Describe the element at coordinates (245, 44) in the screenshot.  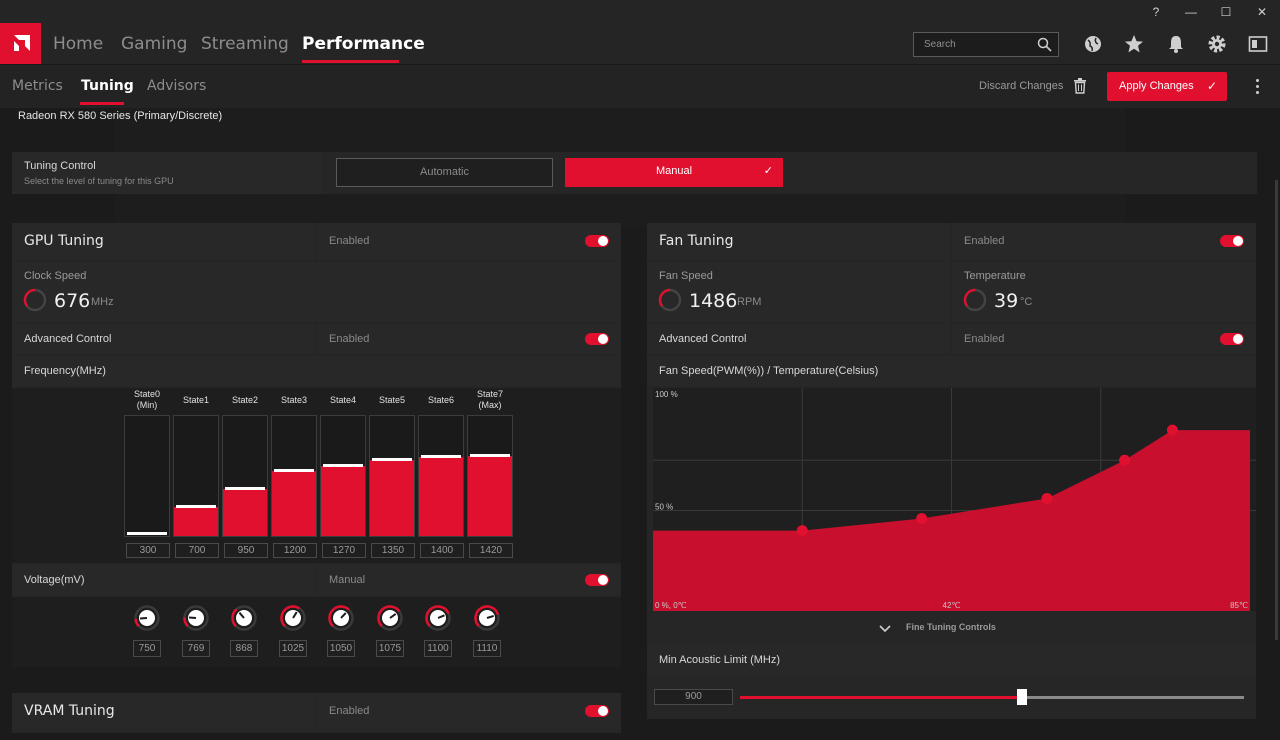
I see `tab-streaming: Streaming` at that location.